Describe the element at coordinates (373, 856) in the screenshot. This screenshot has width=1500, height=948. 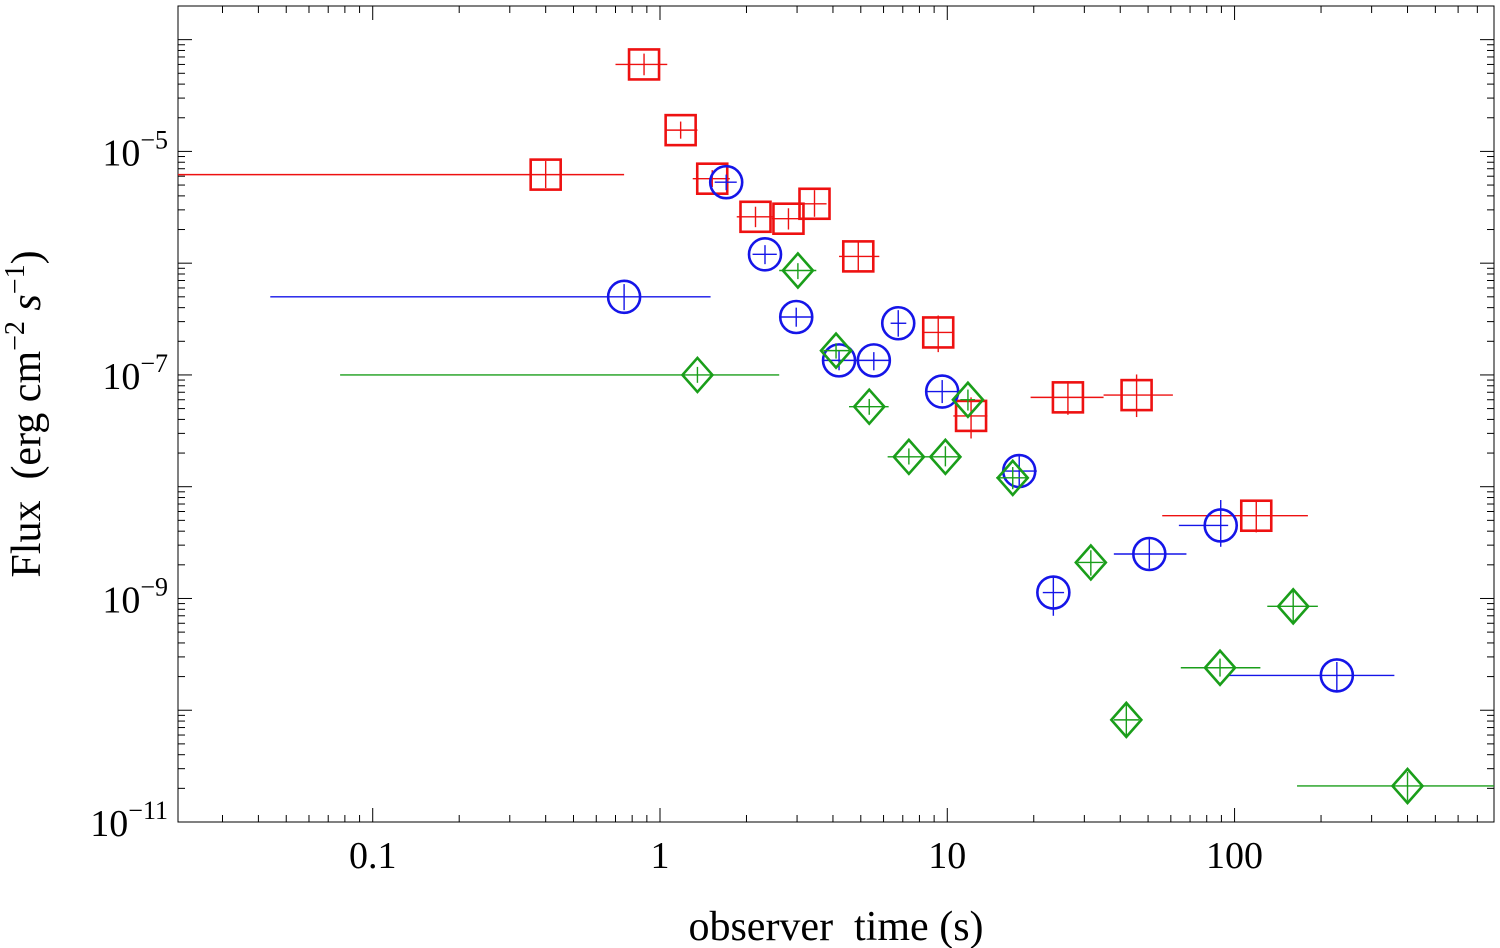
I see `x-tick-label: 0.1` at that location.